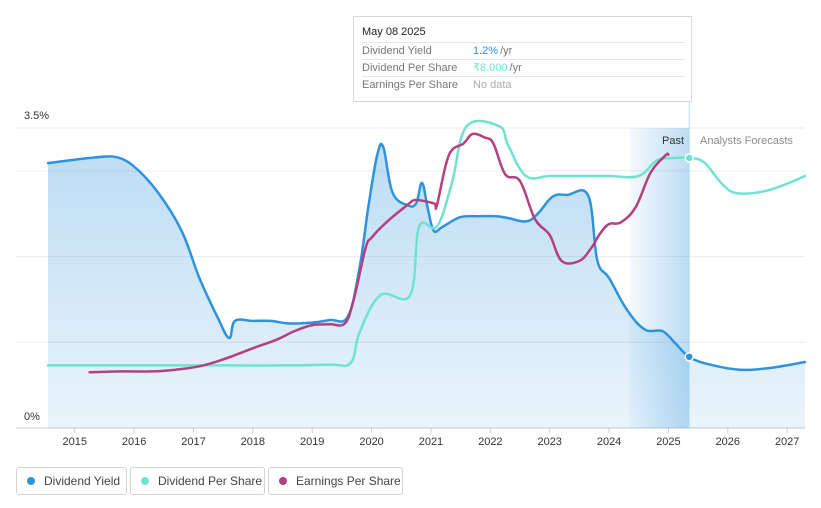  What do you see at coordinates (371, 442) in the screenshot?
I see `x-tick-label: 2020` at bounding box center [371, 442].